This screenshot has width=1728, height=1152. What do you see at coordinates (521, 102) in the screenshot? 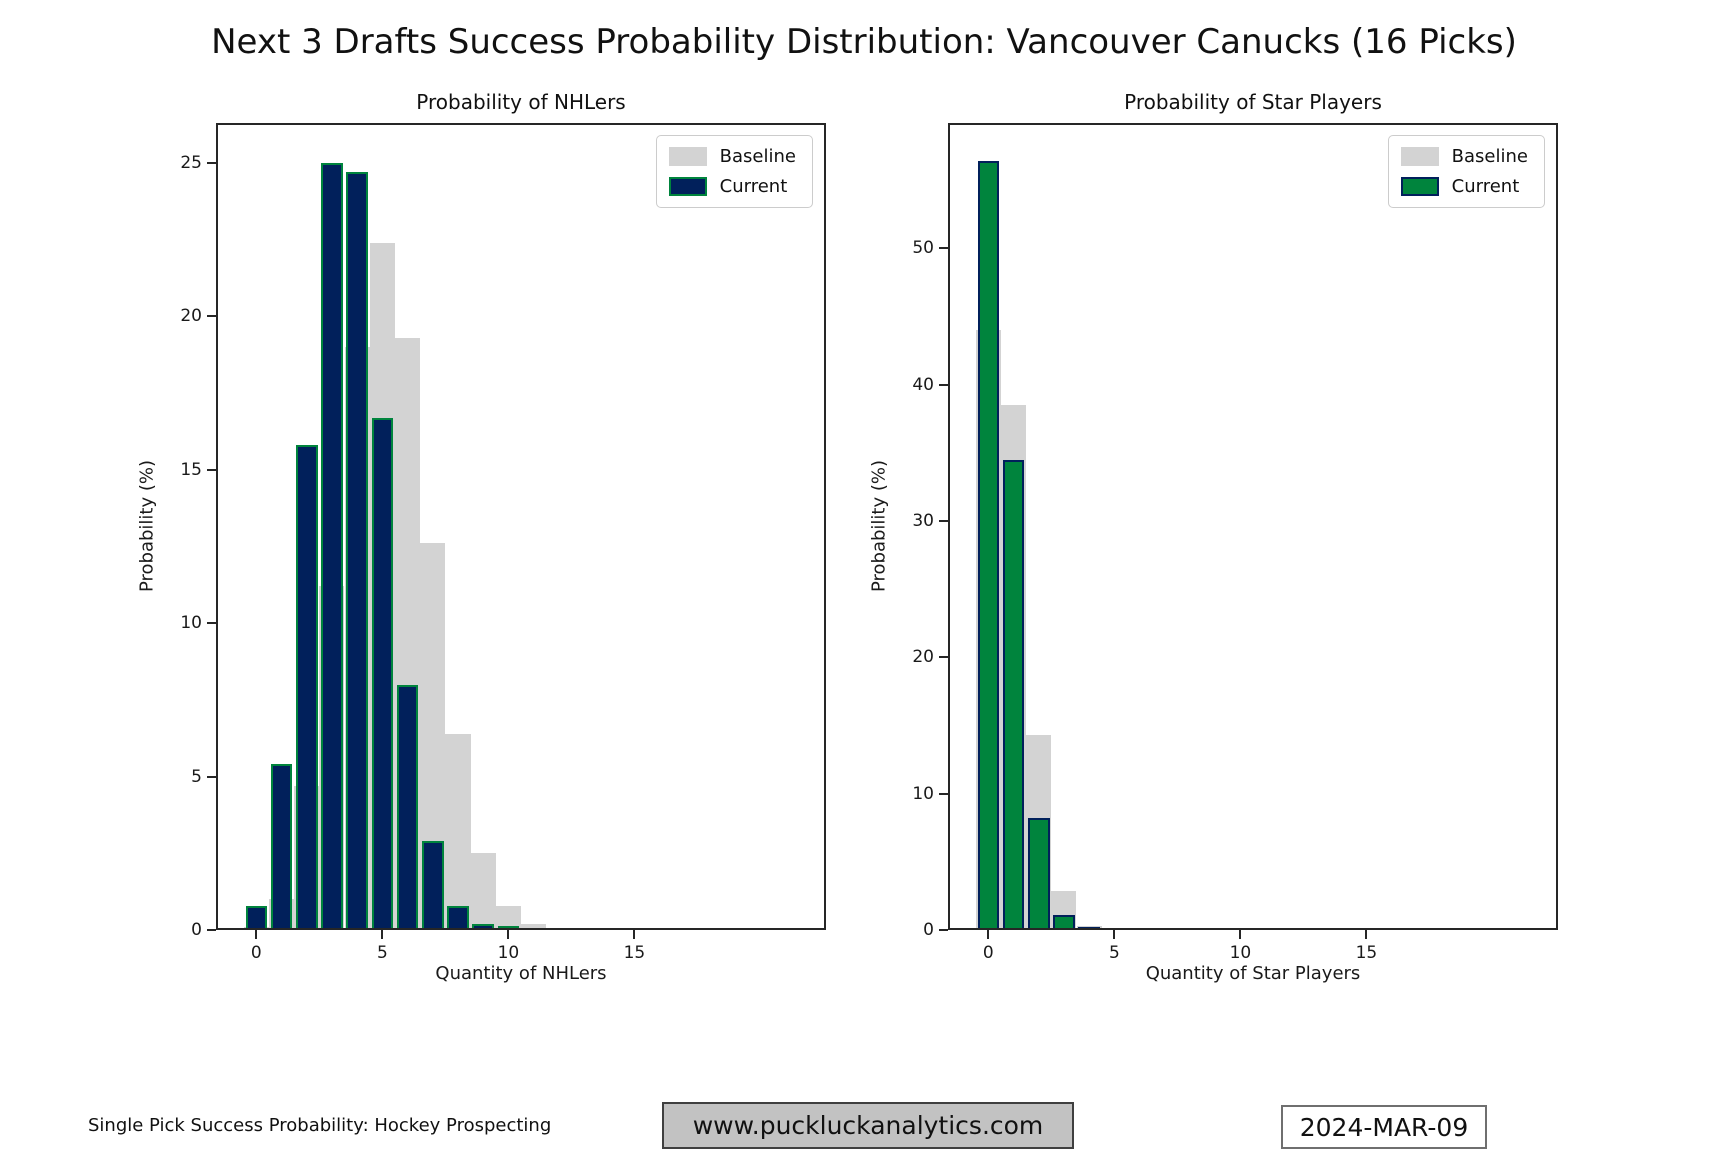
I see `nhlers-chart-title: Probability of NHLers` at bounding box center [521, 102].